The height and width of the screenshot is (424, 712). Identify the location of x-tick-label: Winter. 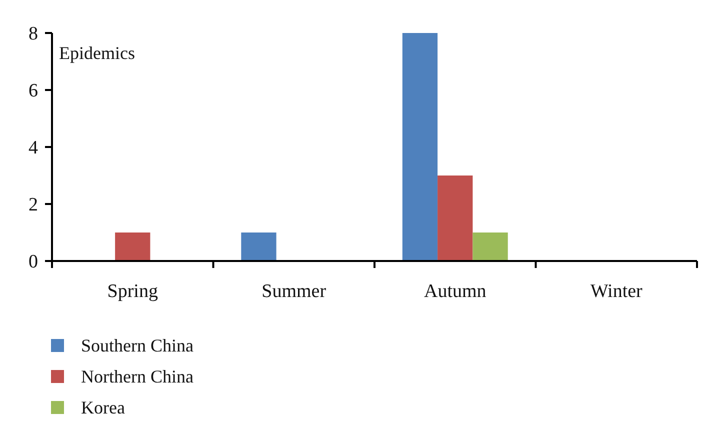
(617, 291).